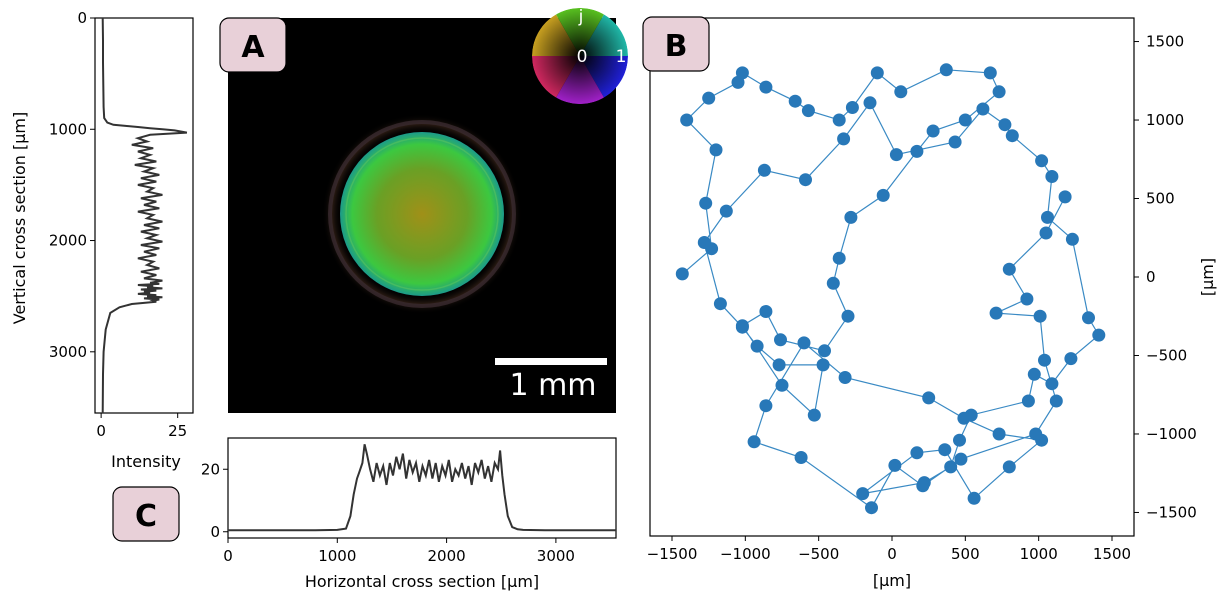 This screenshot has width=1221, height=594. Describe the element at coordinates (19, 218) in the screenshot. I see `vertical-profile-y-label: Vertical cross section [µm]` at that location.